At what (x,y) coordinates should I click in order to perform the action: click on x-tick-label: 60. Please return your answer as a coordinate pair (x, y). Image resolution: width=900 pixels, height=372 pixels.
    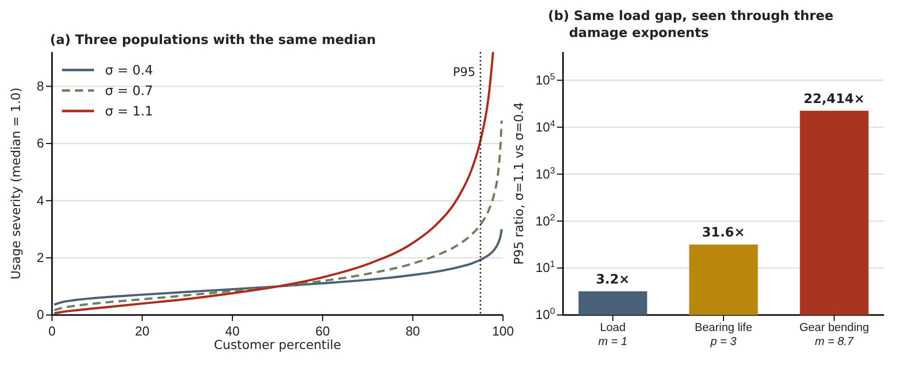
    Looking at the image, I should click on (322, 331).